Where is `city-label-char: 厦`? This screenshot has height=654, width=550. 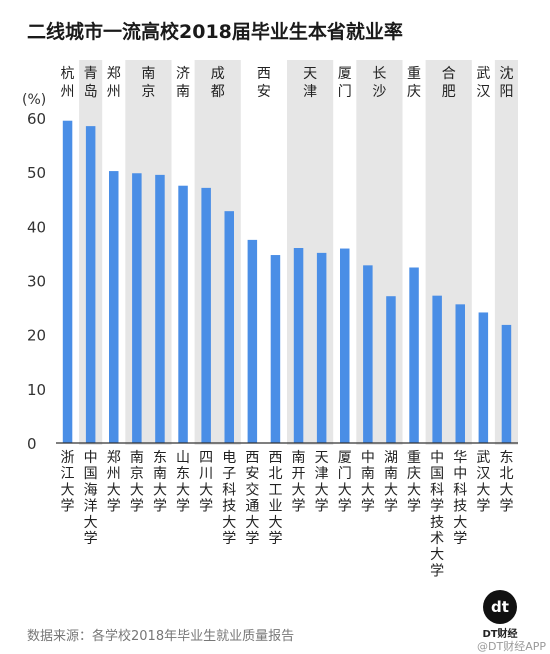
city-label-char: 厦 is located at coordinates (345, 74).